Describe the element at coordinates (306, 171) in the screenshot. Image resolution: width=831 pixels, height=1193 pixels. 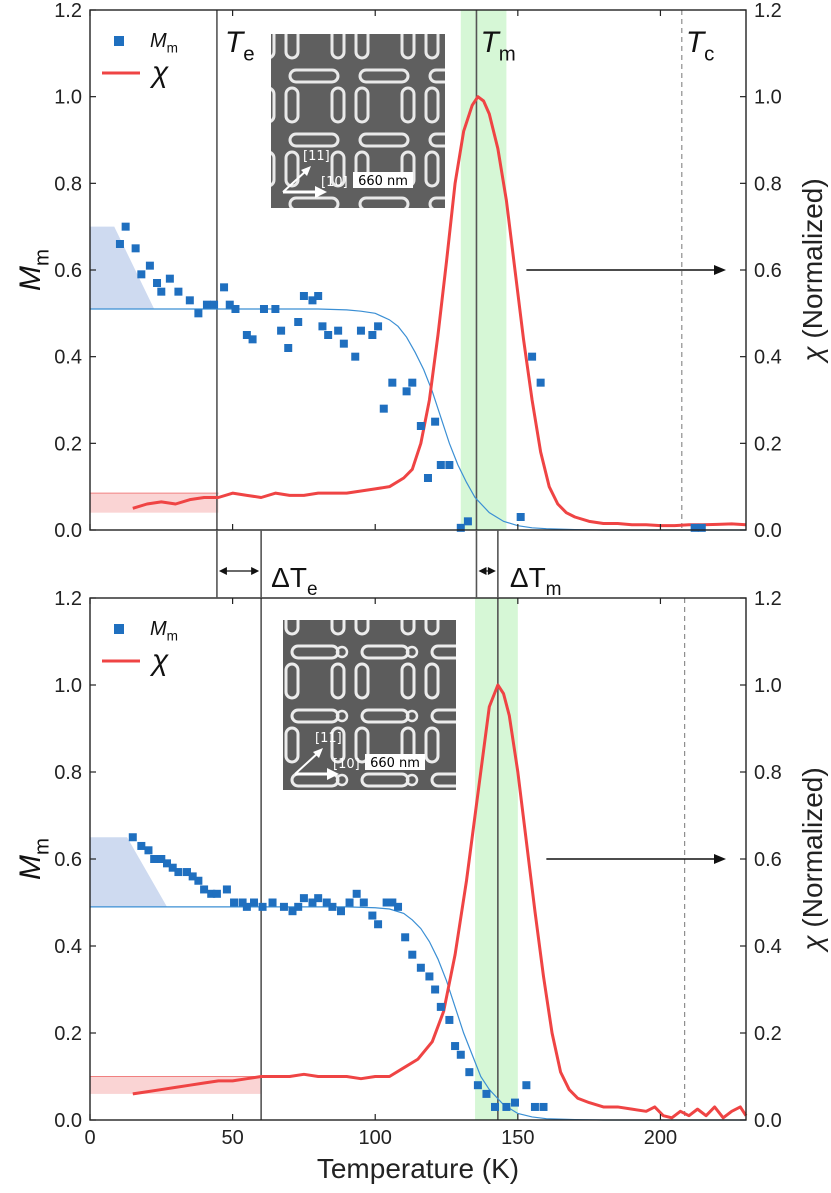
I see `dir-11-arrowhead` at that location.